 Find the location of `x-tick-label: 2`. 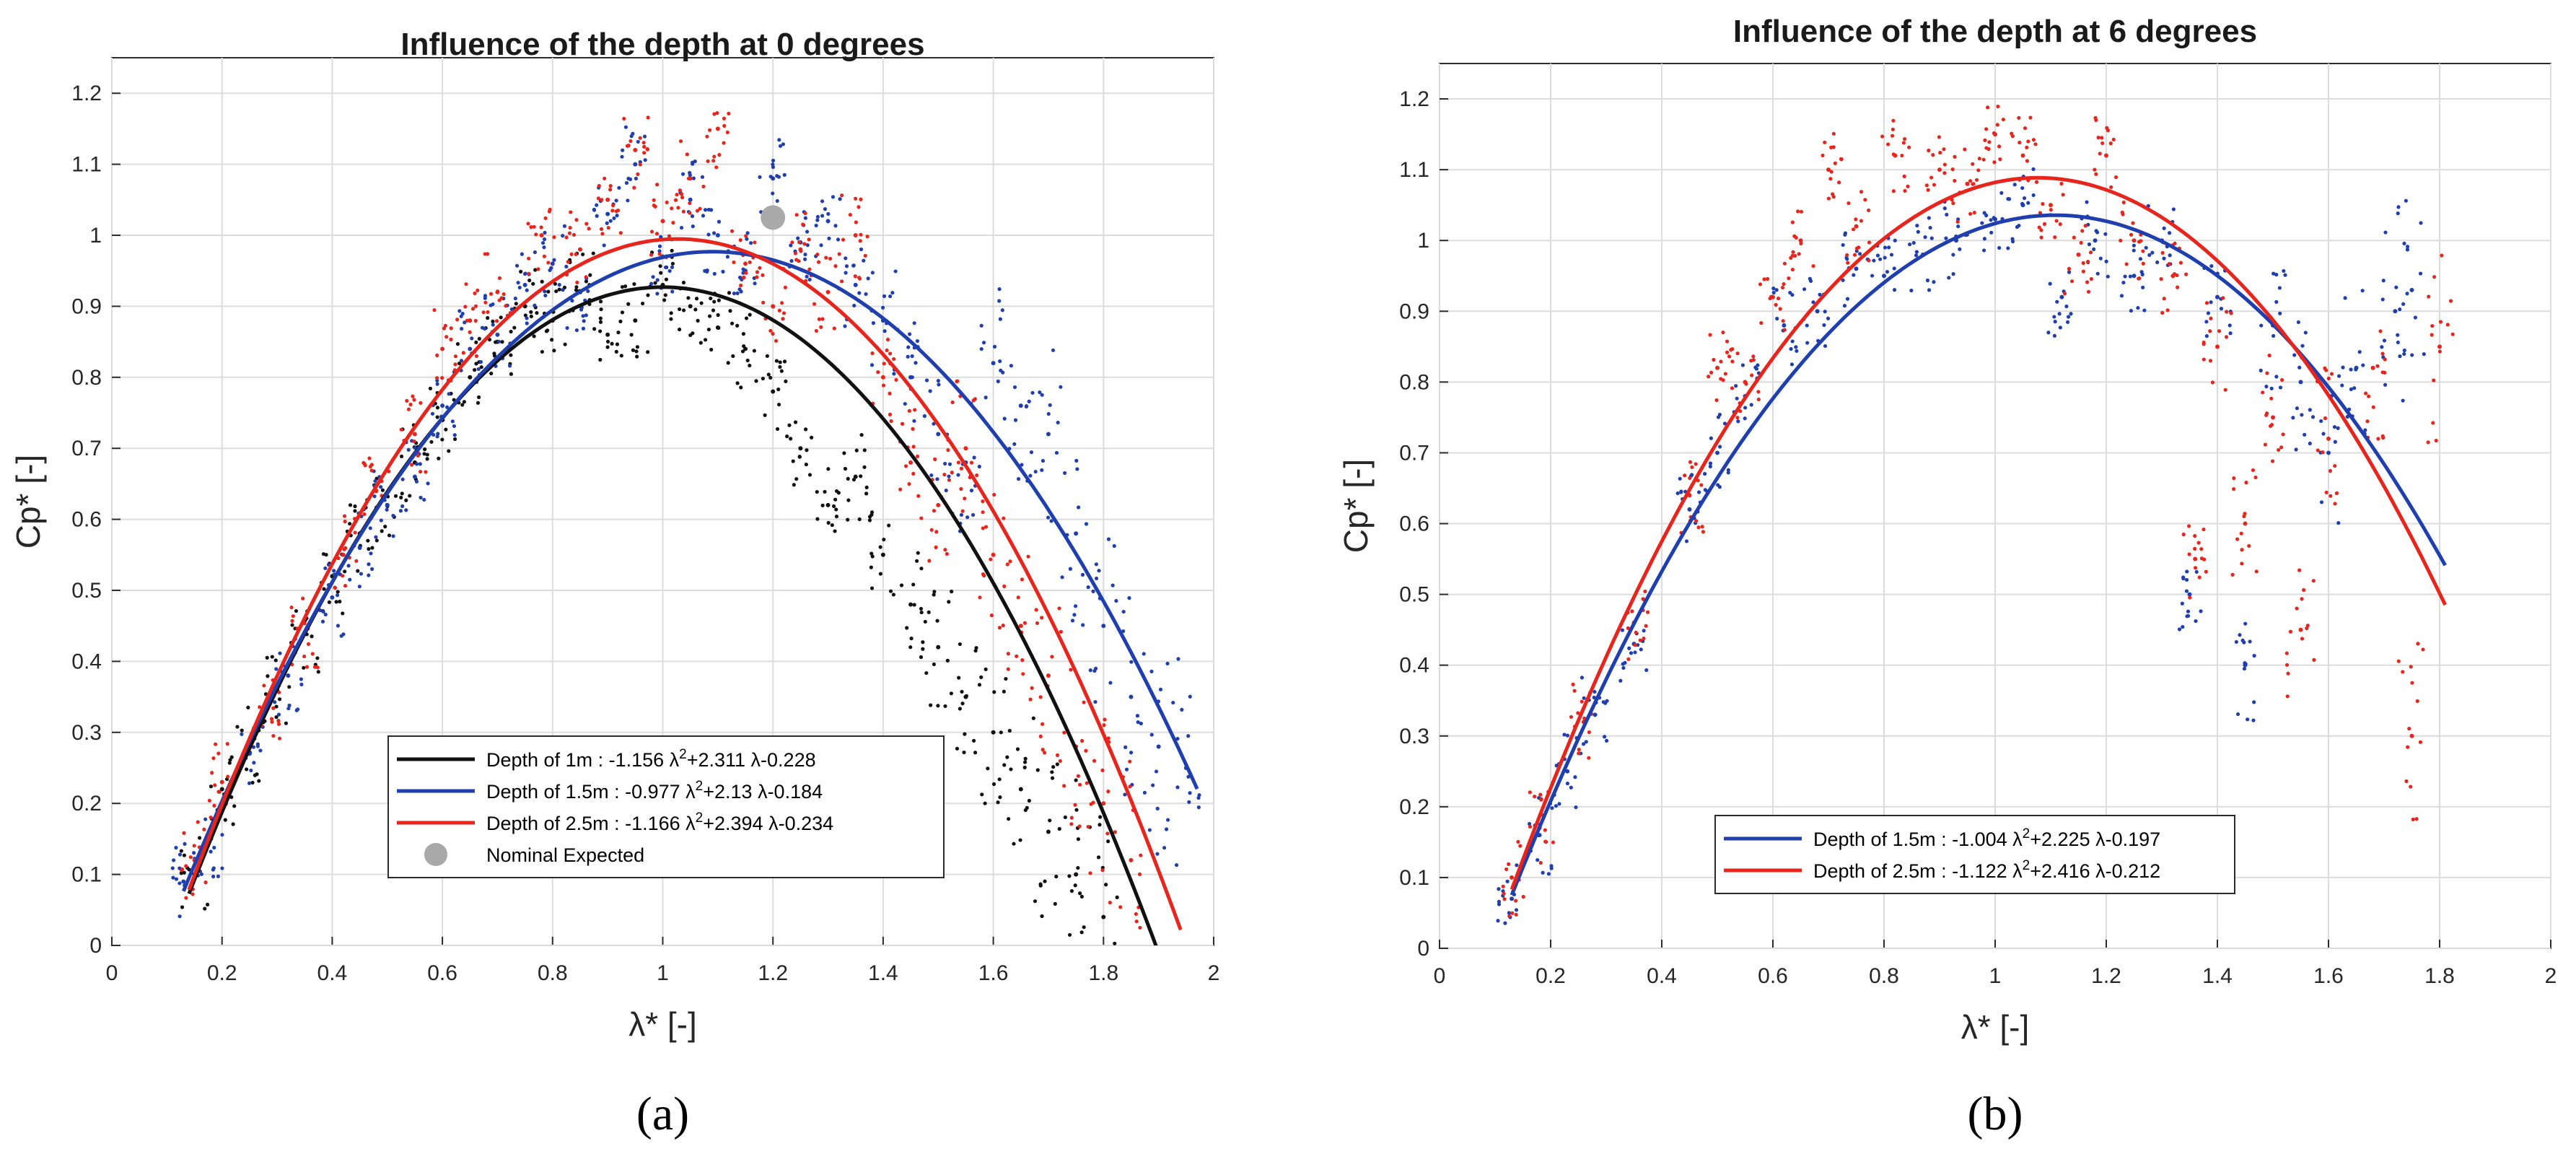

x-tick-label: 2 is located at coordinates (2551, 976).